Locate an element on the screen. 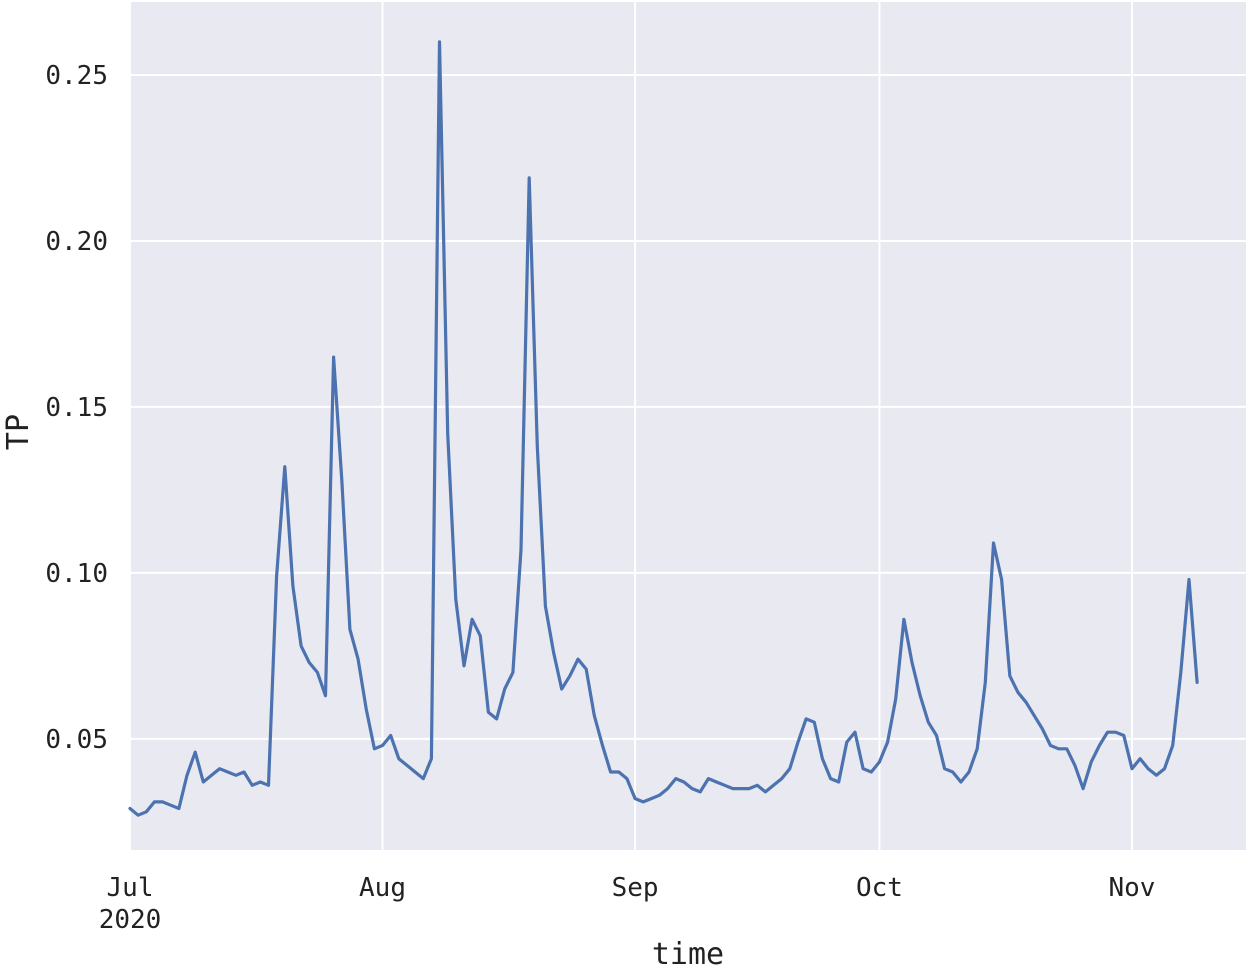  y-tick-label: 0.10 is located at coordinates (76, 574).